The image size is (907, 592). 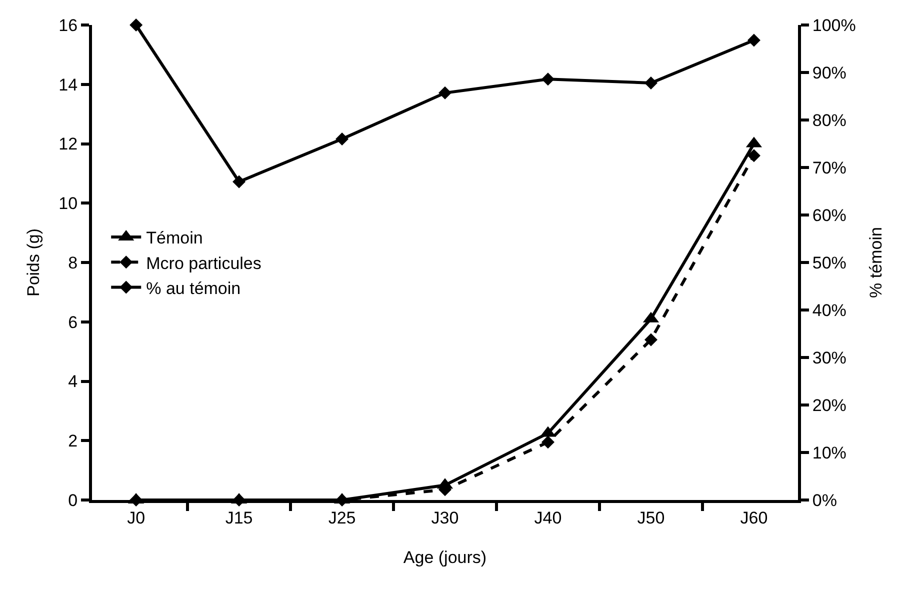 What do you see at coordinates (193, 288) in the screenshot?
I see `legend-label: % au témoin` at bounding box center [193, 288].